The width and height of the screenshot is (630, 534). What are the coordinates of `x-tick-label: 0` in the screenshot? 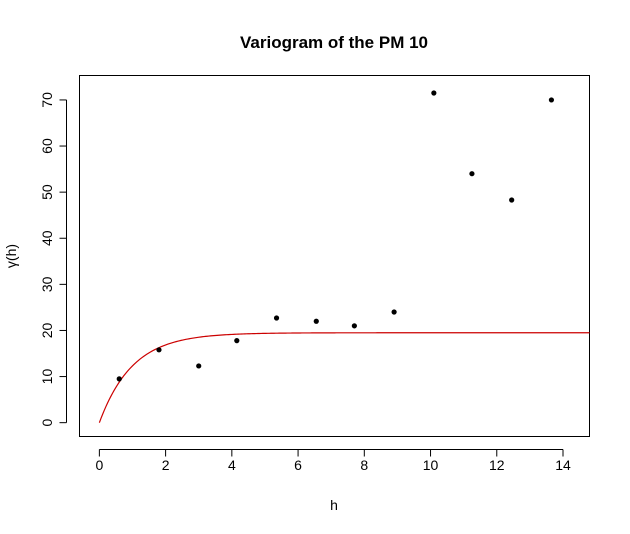 It's located at (99, 465).